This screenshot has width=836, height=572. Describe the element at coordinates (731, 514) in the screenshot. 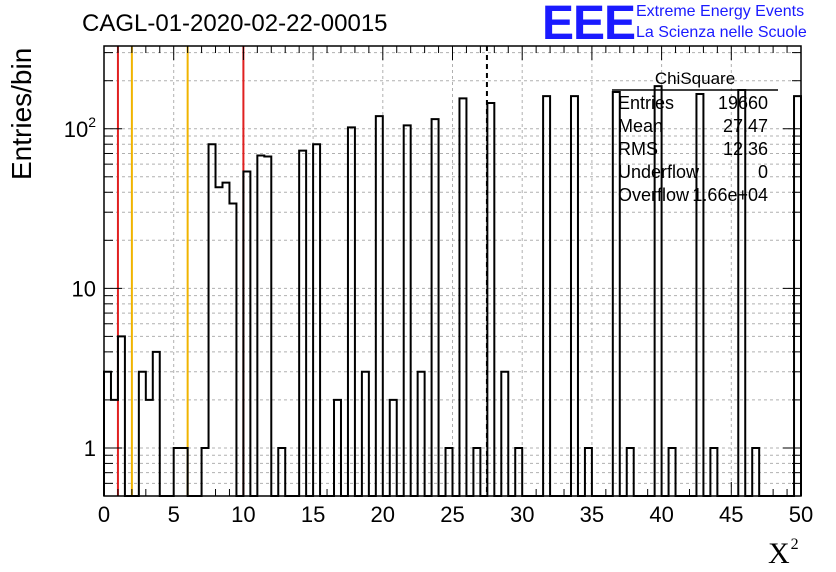

I see `x-tick-label: 45` at that location.